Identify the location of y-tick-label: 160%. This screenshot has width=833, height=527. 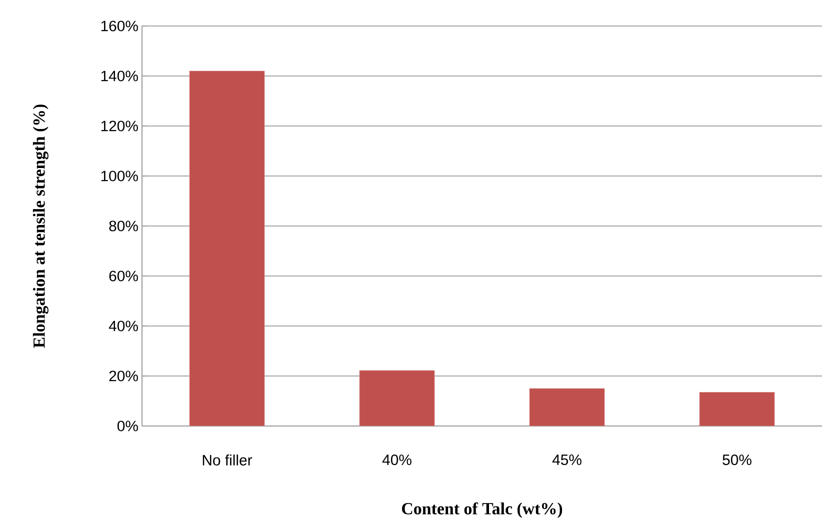
(119, 26).